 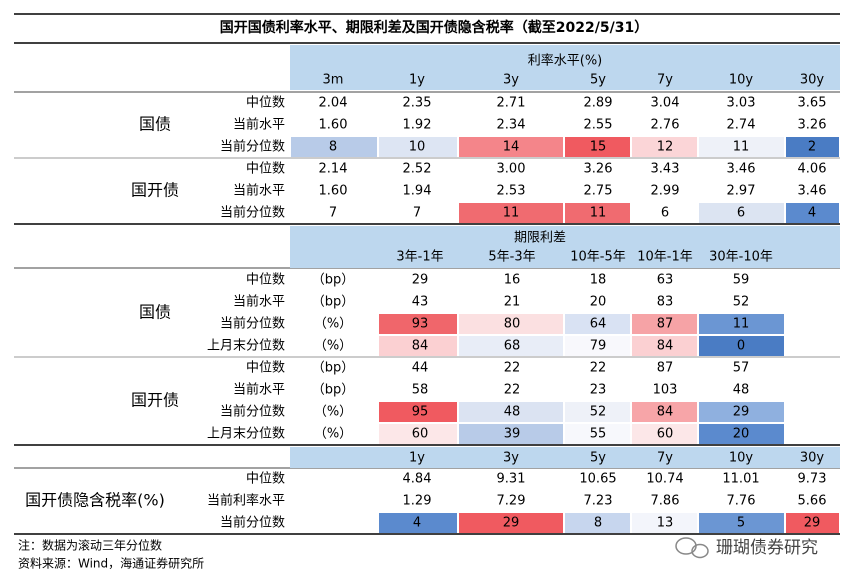 What do you see at coordinates (511, 103) in the screenshot?
I see `cell-value: 2.71` at bounding box center [511, 103].